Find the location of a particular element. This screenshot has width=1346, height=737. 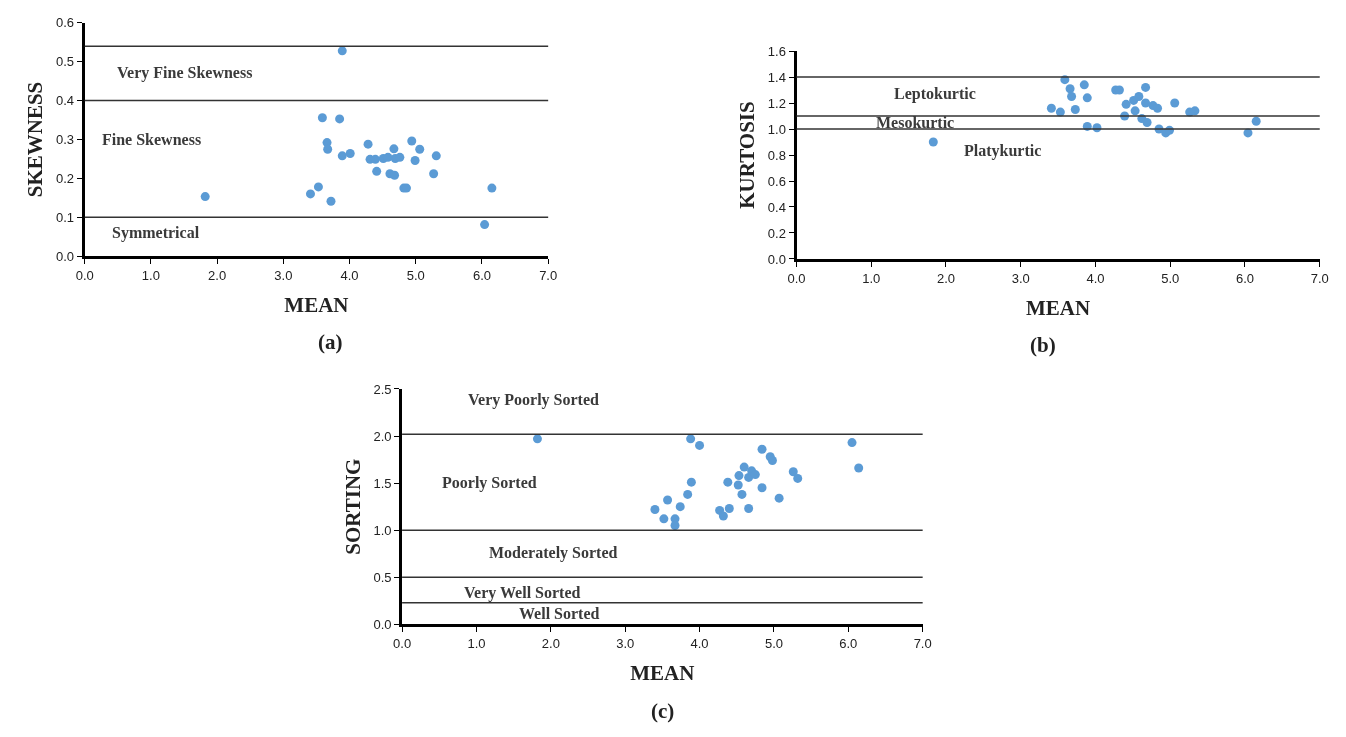

y-tick-label: 2.5 is located at coordinates (382, 389).